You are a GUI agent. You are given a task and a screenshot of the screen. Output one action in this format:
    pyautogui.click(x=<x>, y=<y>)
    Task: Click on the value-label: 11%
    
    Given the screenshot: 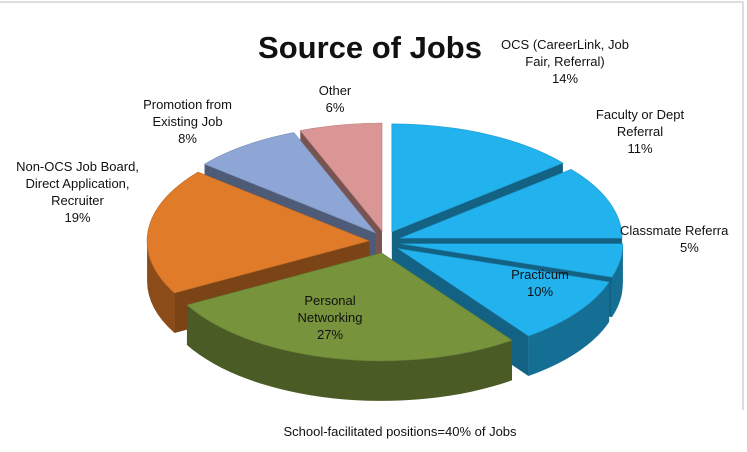 What is the action you would take?
    pyautogui.click(x=640, y=148)
    